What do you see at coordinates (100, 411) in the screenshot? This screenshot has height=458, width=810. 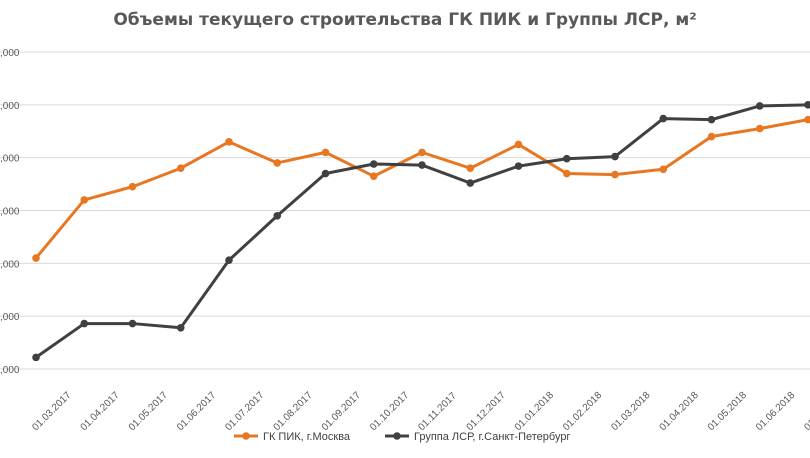 I see `x-tick-label: 01.04.2017` at bounding box center [100, 411].